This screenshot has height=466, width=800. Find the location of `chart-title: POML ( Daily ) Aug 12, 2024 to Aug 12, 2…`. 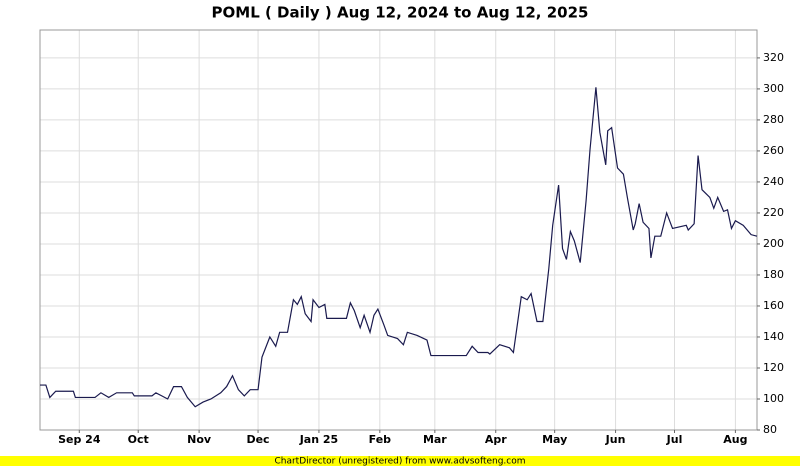

chart-title: POML ( Daily ) Aug 12, 2024 to Aug 12, 2… is located at coordinates (400, 13).